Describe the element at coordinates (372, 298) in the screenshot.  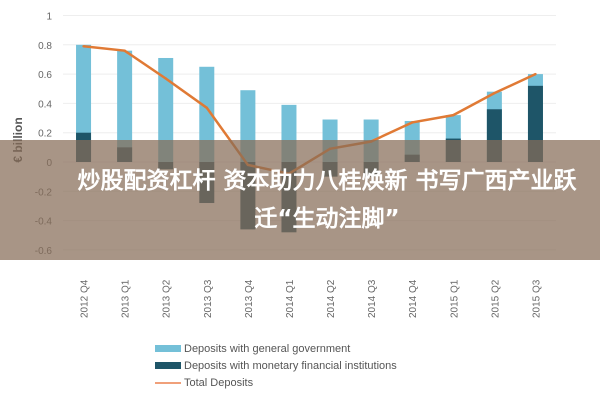
I see `x-tick-label: 2014 Q3` at that location.